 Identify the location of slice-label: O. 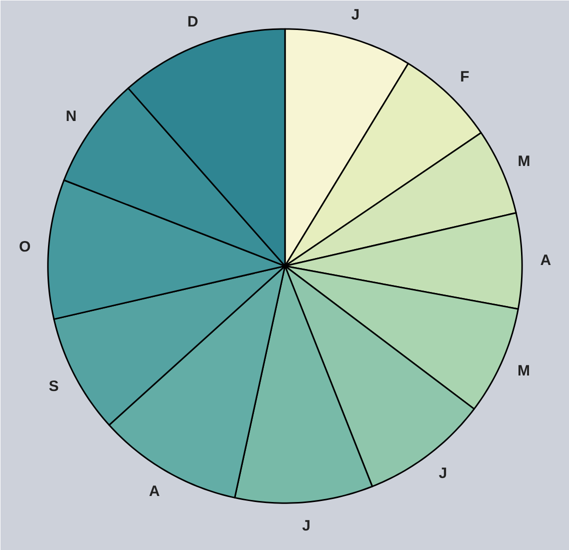
(25, 247).